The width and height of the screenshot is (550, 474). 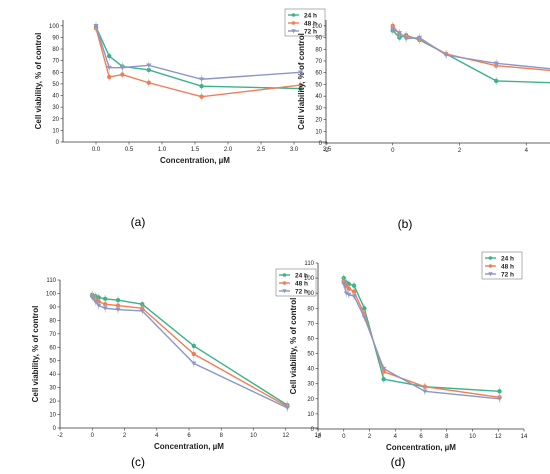 What do you see at coordinates (472, 437) in the screenshot?
I see `x-tick-label: 10` at bounding box center [472, 437].